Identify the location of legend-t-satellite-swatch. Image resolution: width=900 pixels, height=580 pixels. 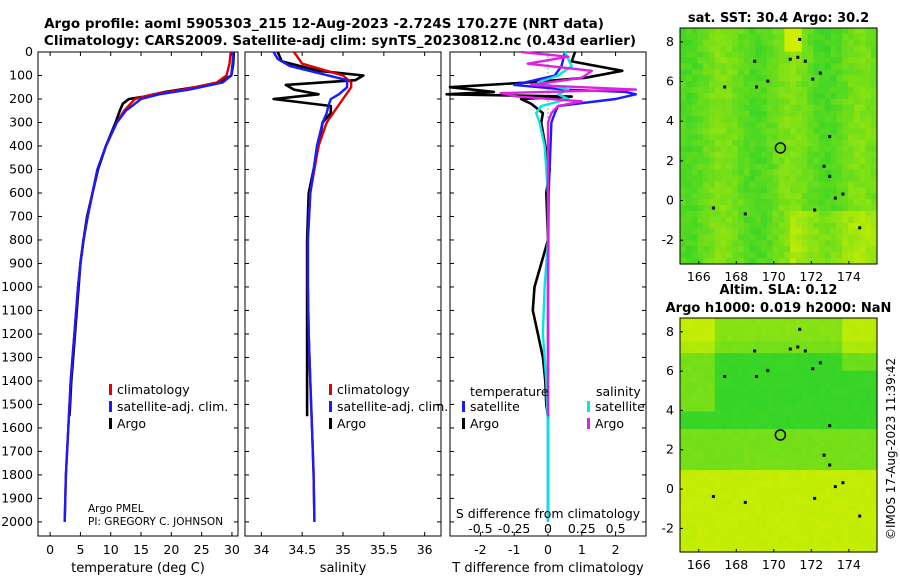
(463, 406).